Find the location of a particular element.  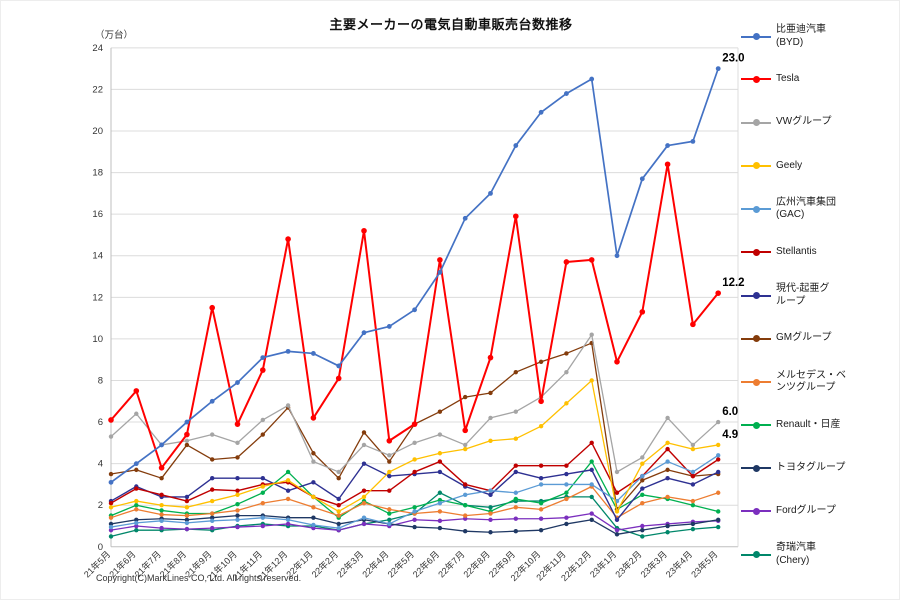

legend-item-Geely: Geely is located at coordinates (771, 166).